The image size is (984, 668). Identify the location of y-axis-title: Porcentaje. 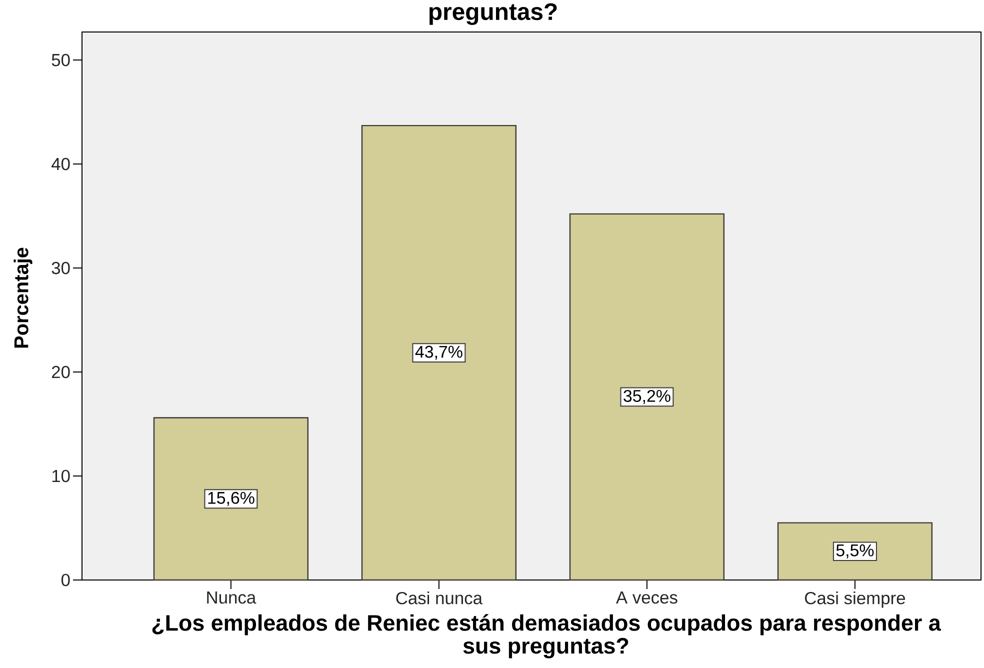
(23, 298).